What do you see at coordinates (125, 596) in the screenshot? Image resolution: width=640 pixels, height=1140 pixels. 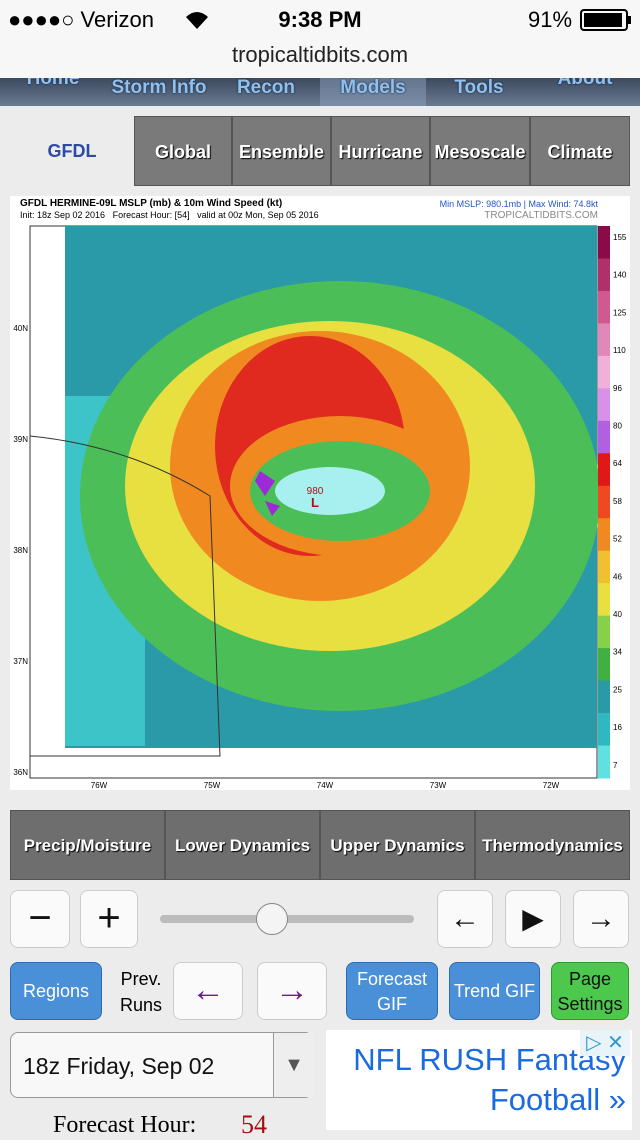 I see `coastline` at bounding box center [125, 596].